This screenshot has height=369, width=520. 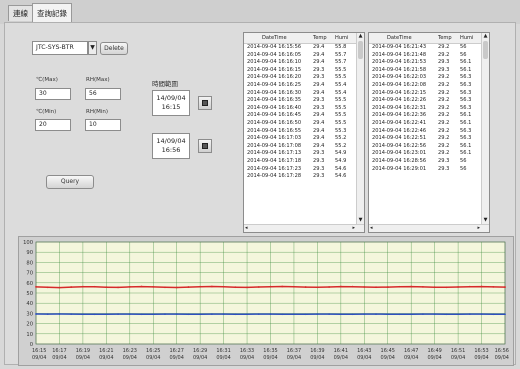 What do you see at coordinates (429, 94) in the screenshot?
I see `table-row: 2014-09-04 16:22:15 29.2 56.3` at bounding box center [429, 94].